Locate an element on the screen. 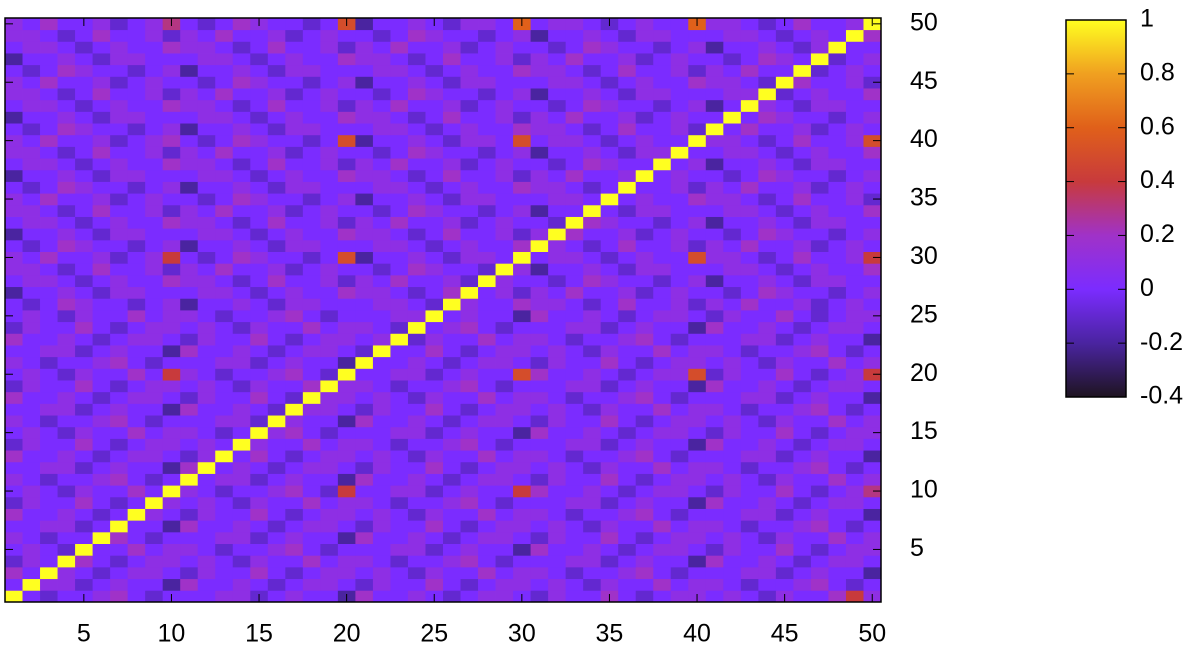  y-tick-label: 5 is located at coordinates (917, 548).